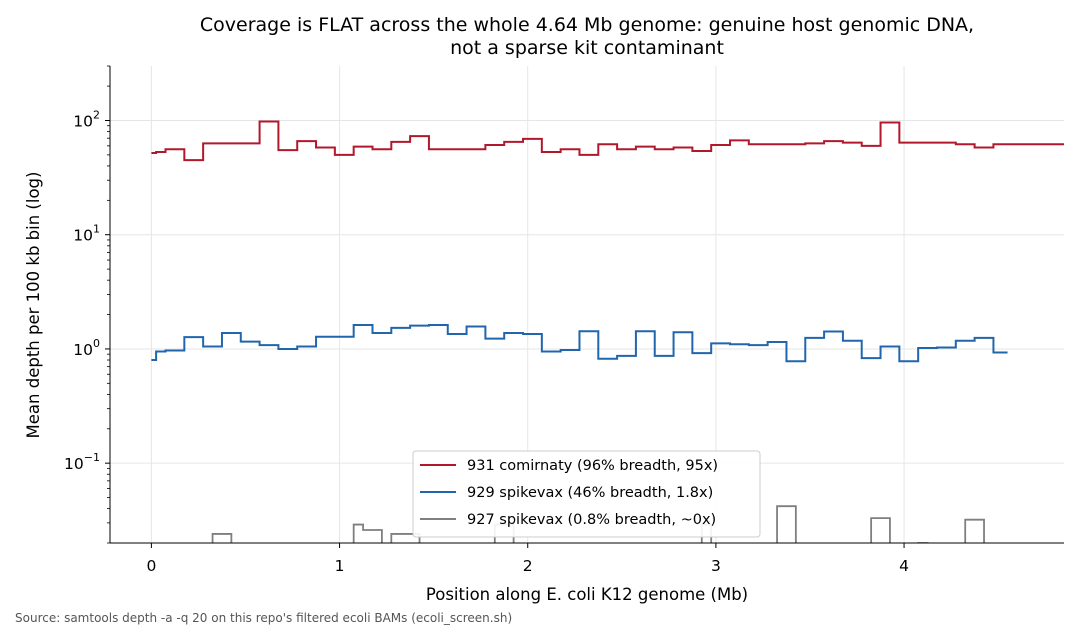 The image size is (1078, 639). What do you see at coordinates (587, 594) in the screenshot?
I see `x-axis-label: Position along E. coli K12 genome (Mb)` at bounding box center [587, 594].